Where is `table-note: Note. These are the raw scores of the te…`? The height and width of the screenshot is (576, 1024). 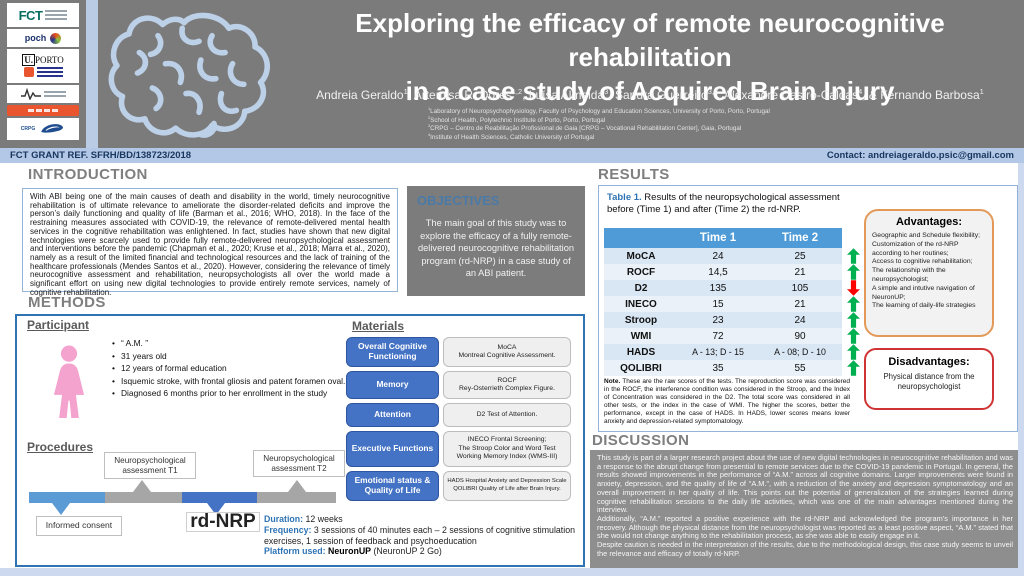
table-note: Note. These are the raw scores of the te… is located at coordinates (727, 401).